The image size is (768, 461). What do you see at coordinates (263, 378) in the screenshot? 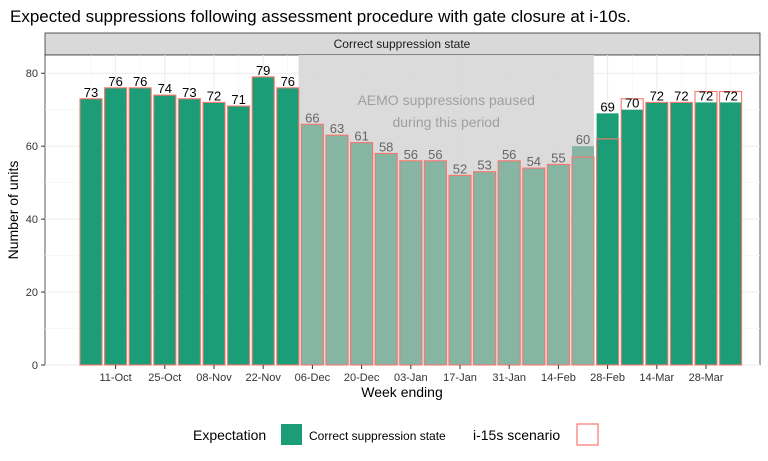
I see `x-tick-label: 22-Nov` at bounding box center [263, 378].